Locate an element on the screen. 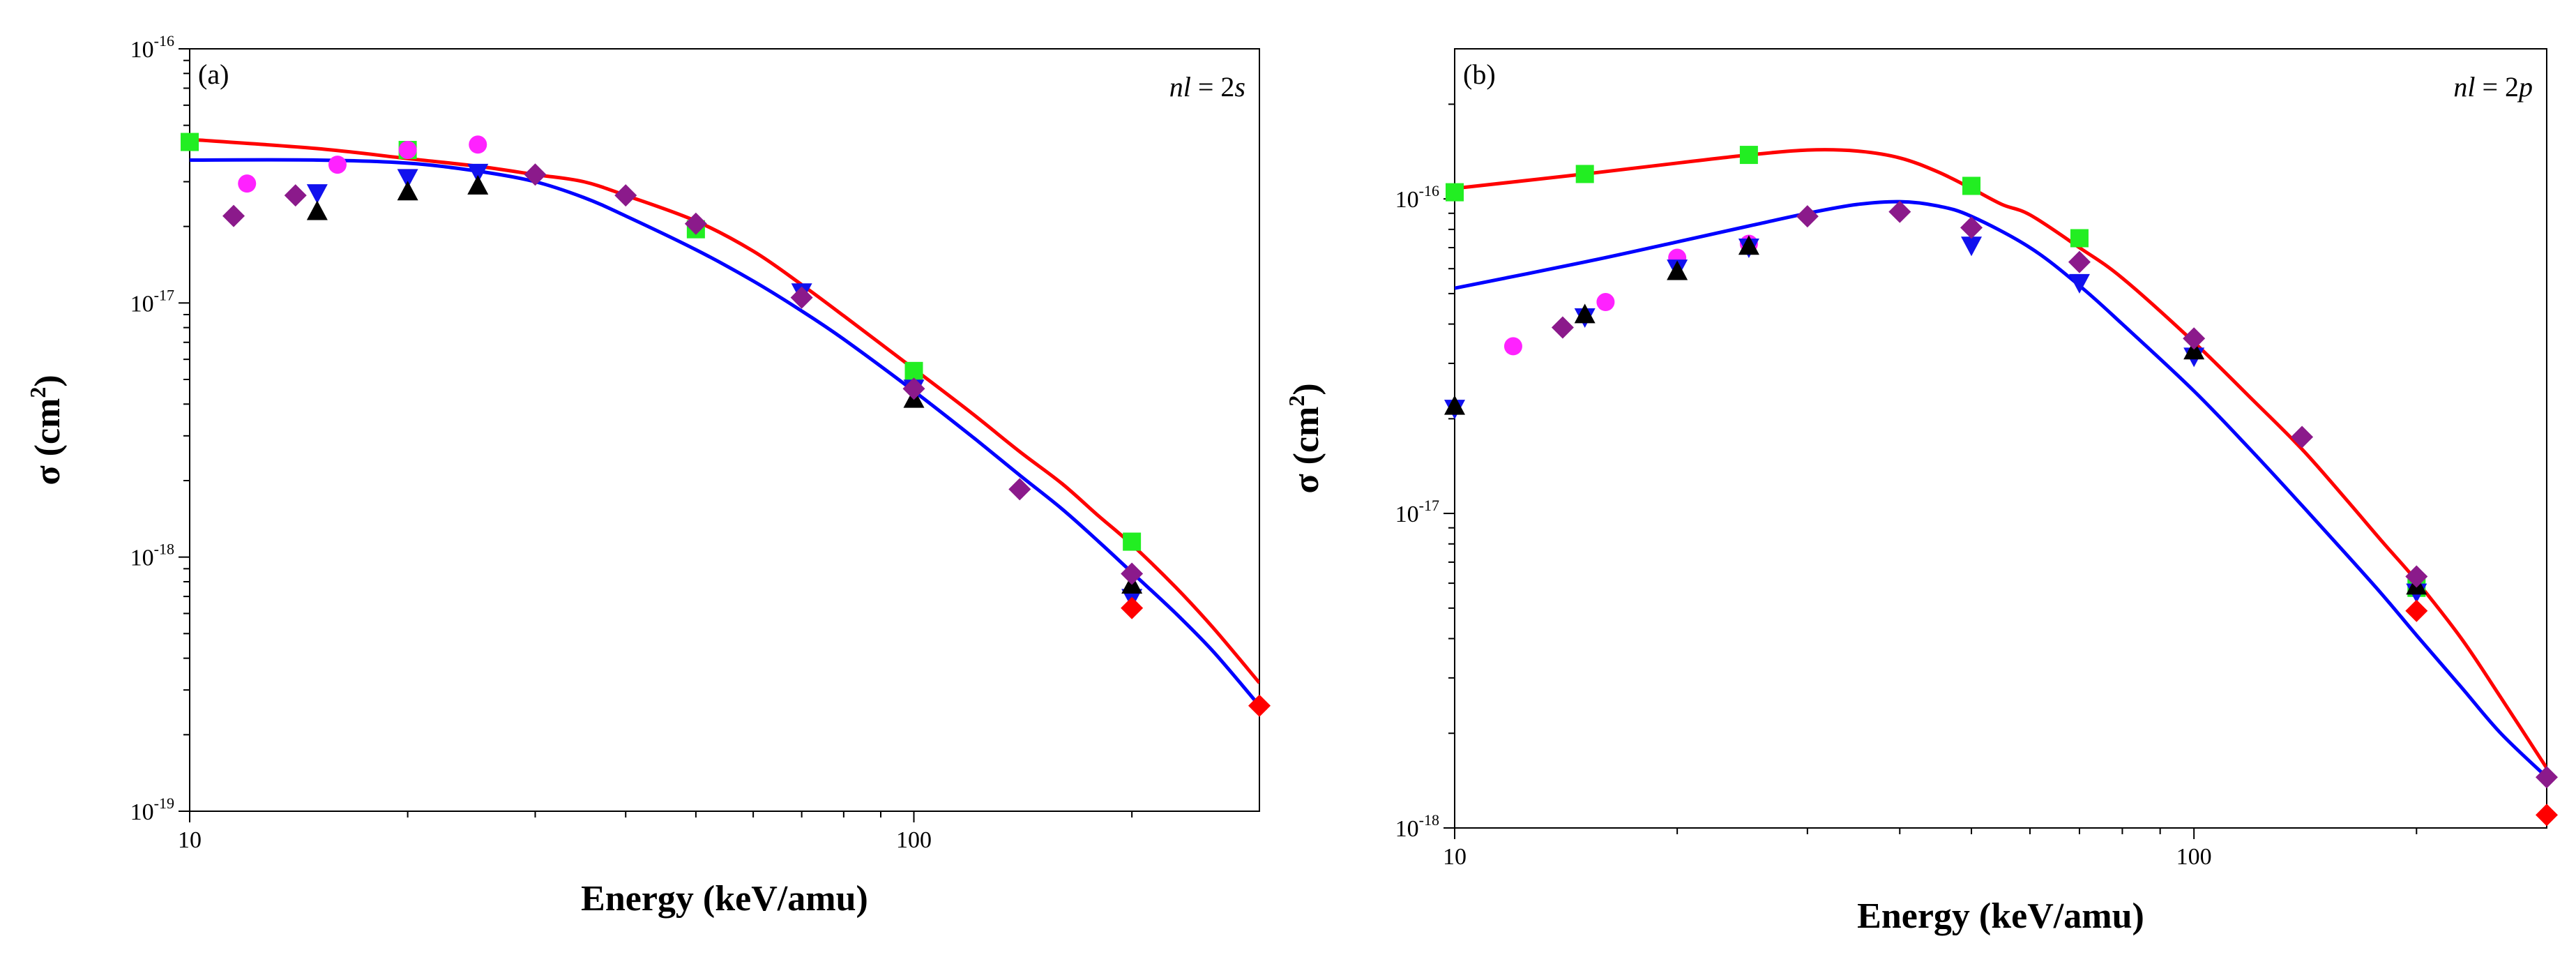 The width and height of the screenshot is (2576, 957). nl-annotation: nl = 2s is located at coordinates (1207, 87).